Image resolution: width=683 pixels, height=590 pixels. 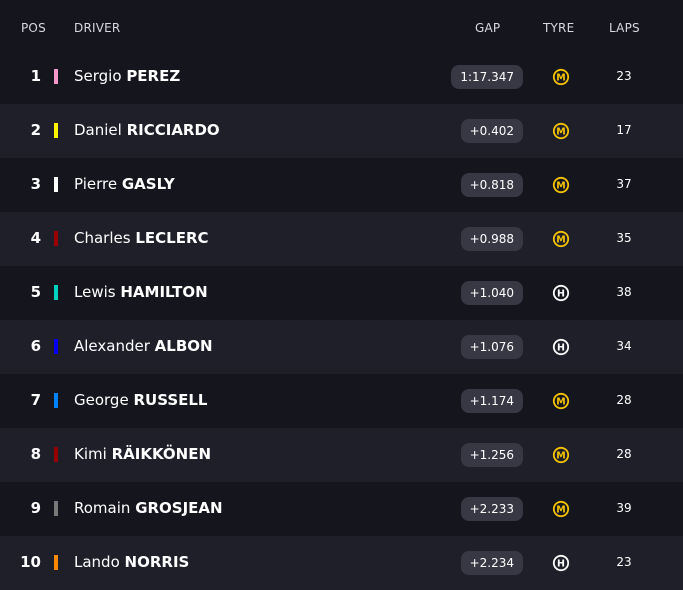 What do you see at coordinates (341, 293) in the screenshot?
I see `table-row: 5 Lewis HAMILTON +1.040 H 38` at bounding box center [341, 293].